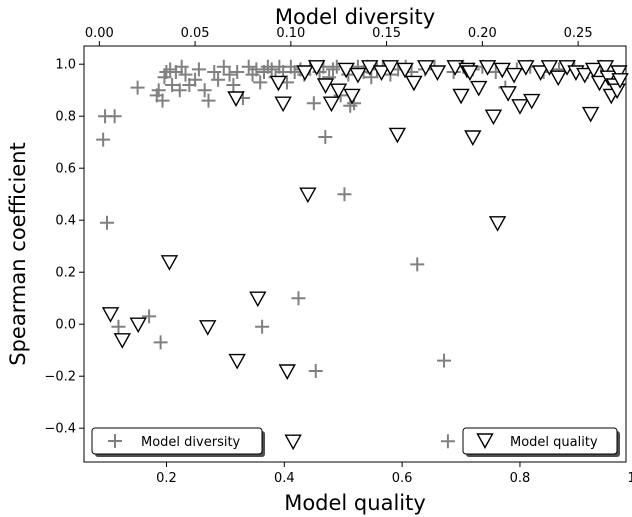  I want to click on legend-diversity-box, so click(177, 441).